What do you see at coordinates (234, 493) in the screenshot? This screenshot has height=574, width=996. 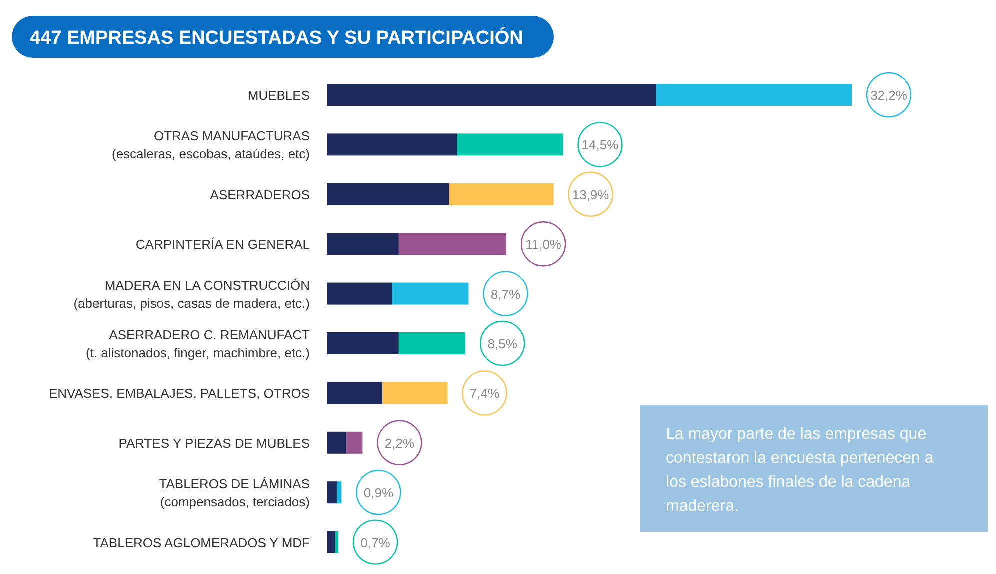 I see `y-tick-label: TABLEROS DE LÁMINAS (compensados, terciados)` at bounding box center [234, 493].